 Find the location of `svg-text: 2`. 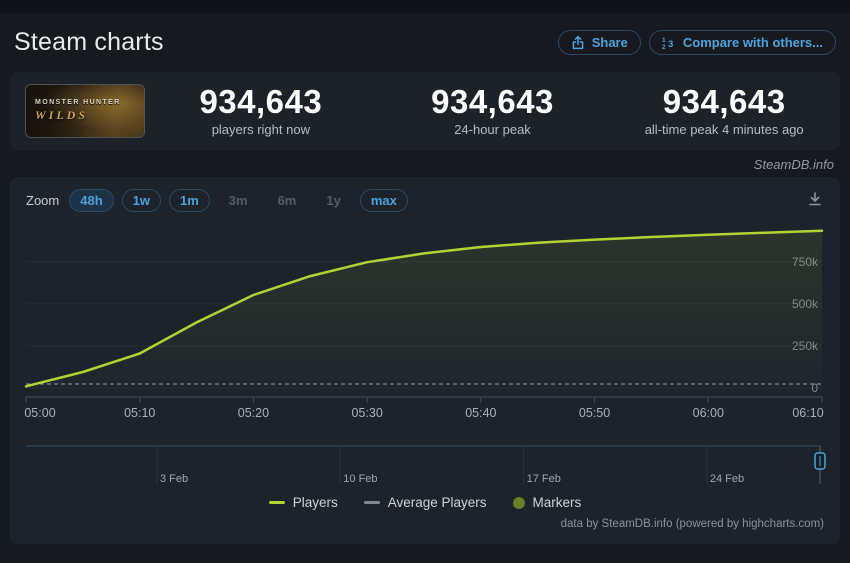

svg-text: 2 is located at coordinates (664, 47).